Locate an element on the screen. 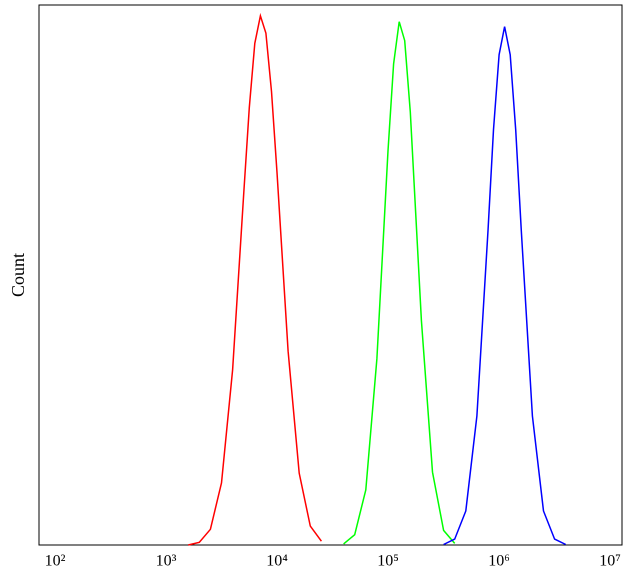  x-tick-label: 10² is located at coordinates (55, 561).